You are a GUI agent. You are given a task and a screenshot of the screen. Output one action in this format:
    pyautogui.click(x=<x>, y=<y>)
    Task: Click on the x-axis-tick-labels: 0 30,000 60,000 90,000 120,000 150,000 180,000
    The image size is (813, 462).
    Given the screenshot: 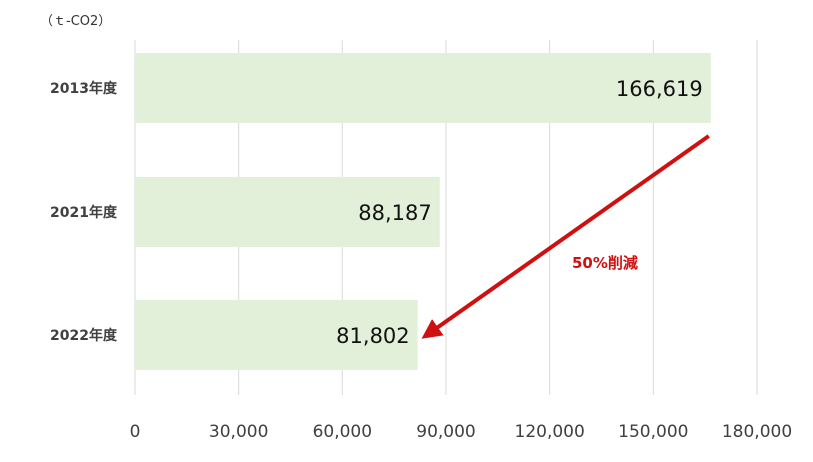 What is the action you would take?
    pyautogui.click(x=461, y=432)
    